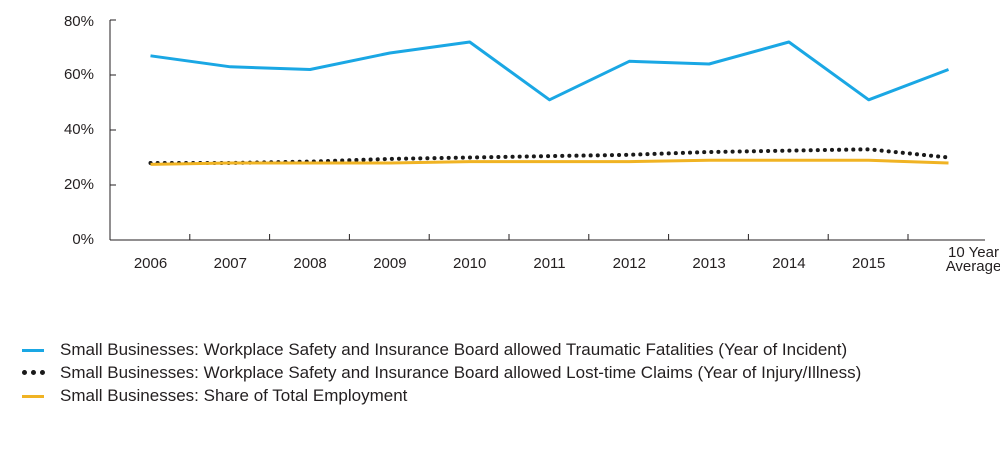 This screenshot has width=1000, height=461. Describe the element at coordinates (230, 263) in the screenshot. I see `x-tick-label: 2007` at that location.